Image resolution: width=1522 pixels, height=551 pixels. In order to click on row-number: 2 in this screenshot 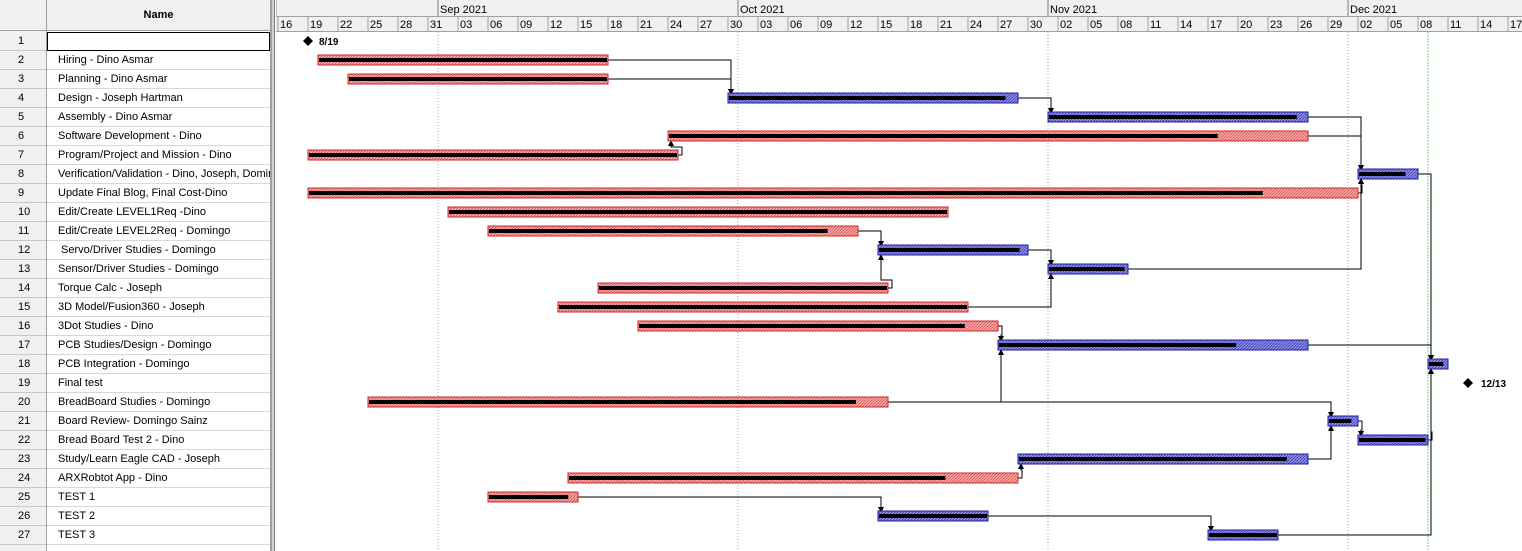, I will do `click(23, 60)`.